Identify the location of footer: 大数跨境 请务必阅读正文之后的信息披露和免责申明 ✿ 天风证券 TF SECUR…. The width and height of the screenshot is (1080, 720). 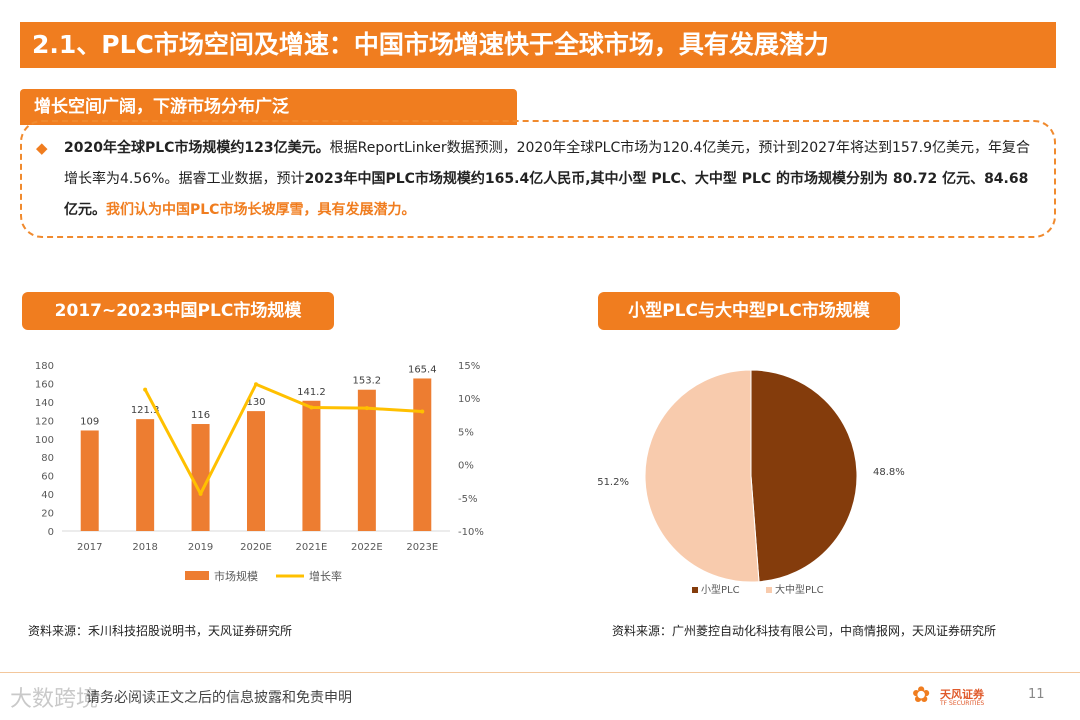
(540, 696).